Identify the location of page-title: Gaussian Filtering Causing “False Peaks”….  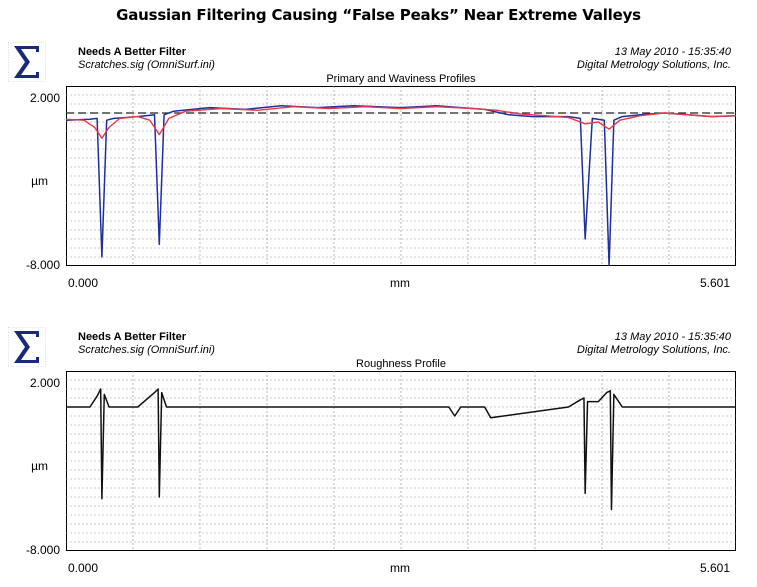
(378, 15).